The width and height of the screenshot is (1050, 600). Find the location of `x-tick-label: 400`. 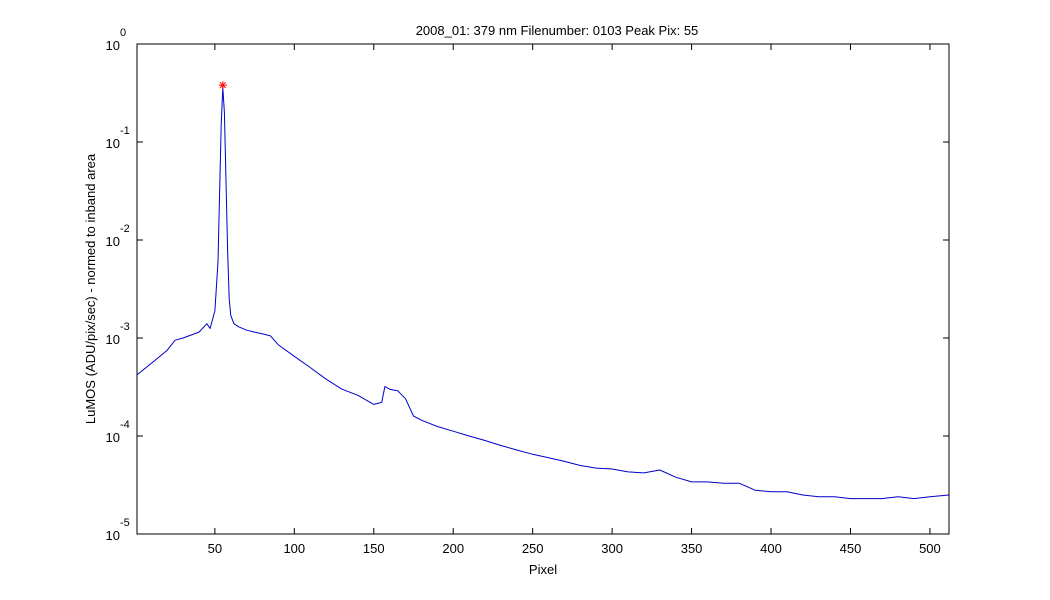

x-tick-label: 400 is located at coordinates (771, 548).